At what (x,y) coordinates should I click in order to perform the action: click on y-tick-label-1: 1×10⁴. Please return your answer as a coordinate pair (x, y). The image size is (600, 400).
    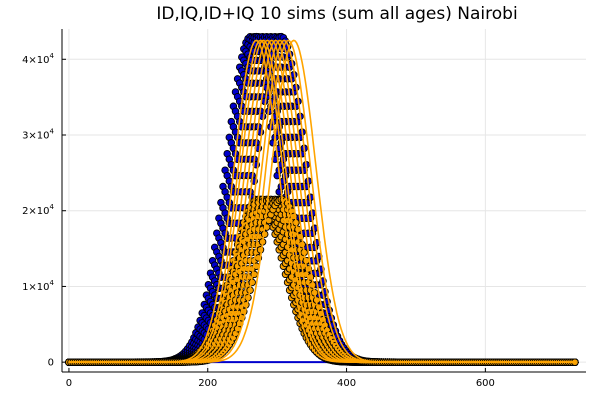
    Looking at the image, I should click on (38, 286).